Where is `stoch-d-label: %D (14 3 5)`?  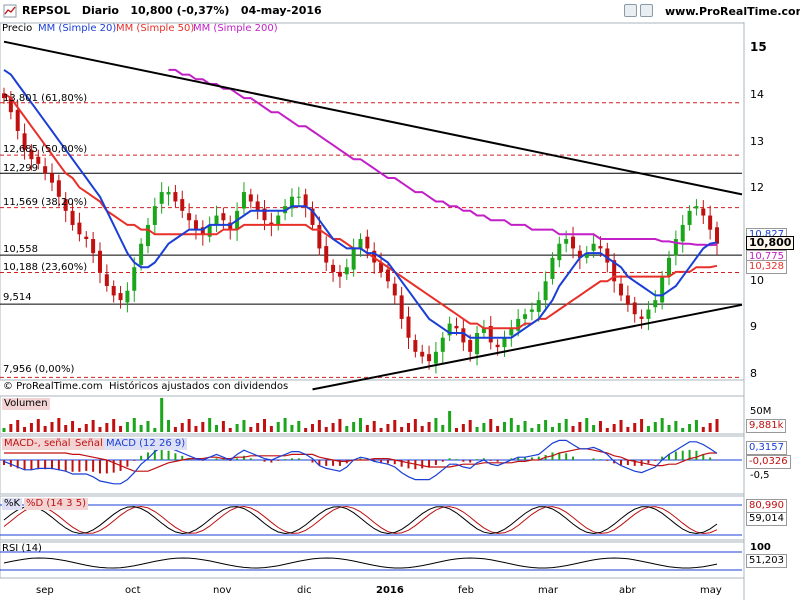 stoch-d-label: %D (14 3 5) is located at coordinates (56, 504).